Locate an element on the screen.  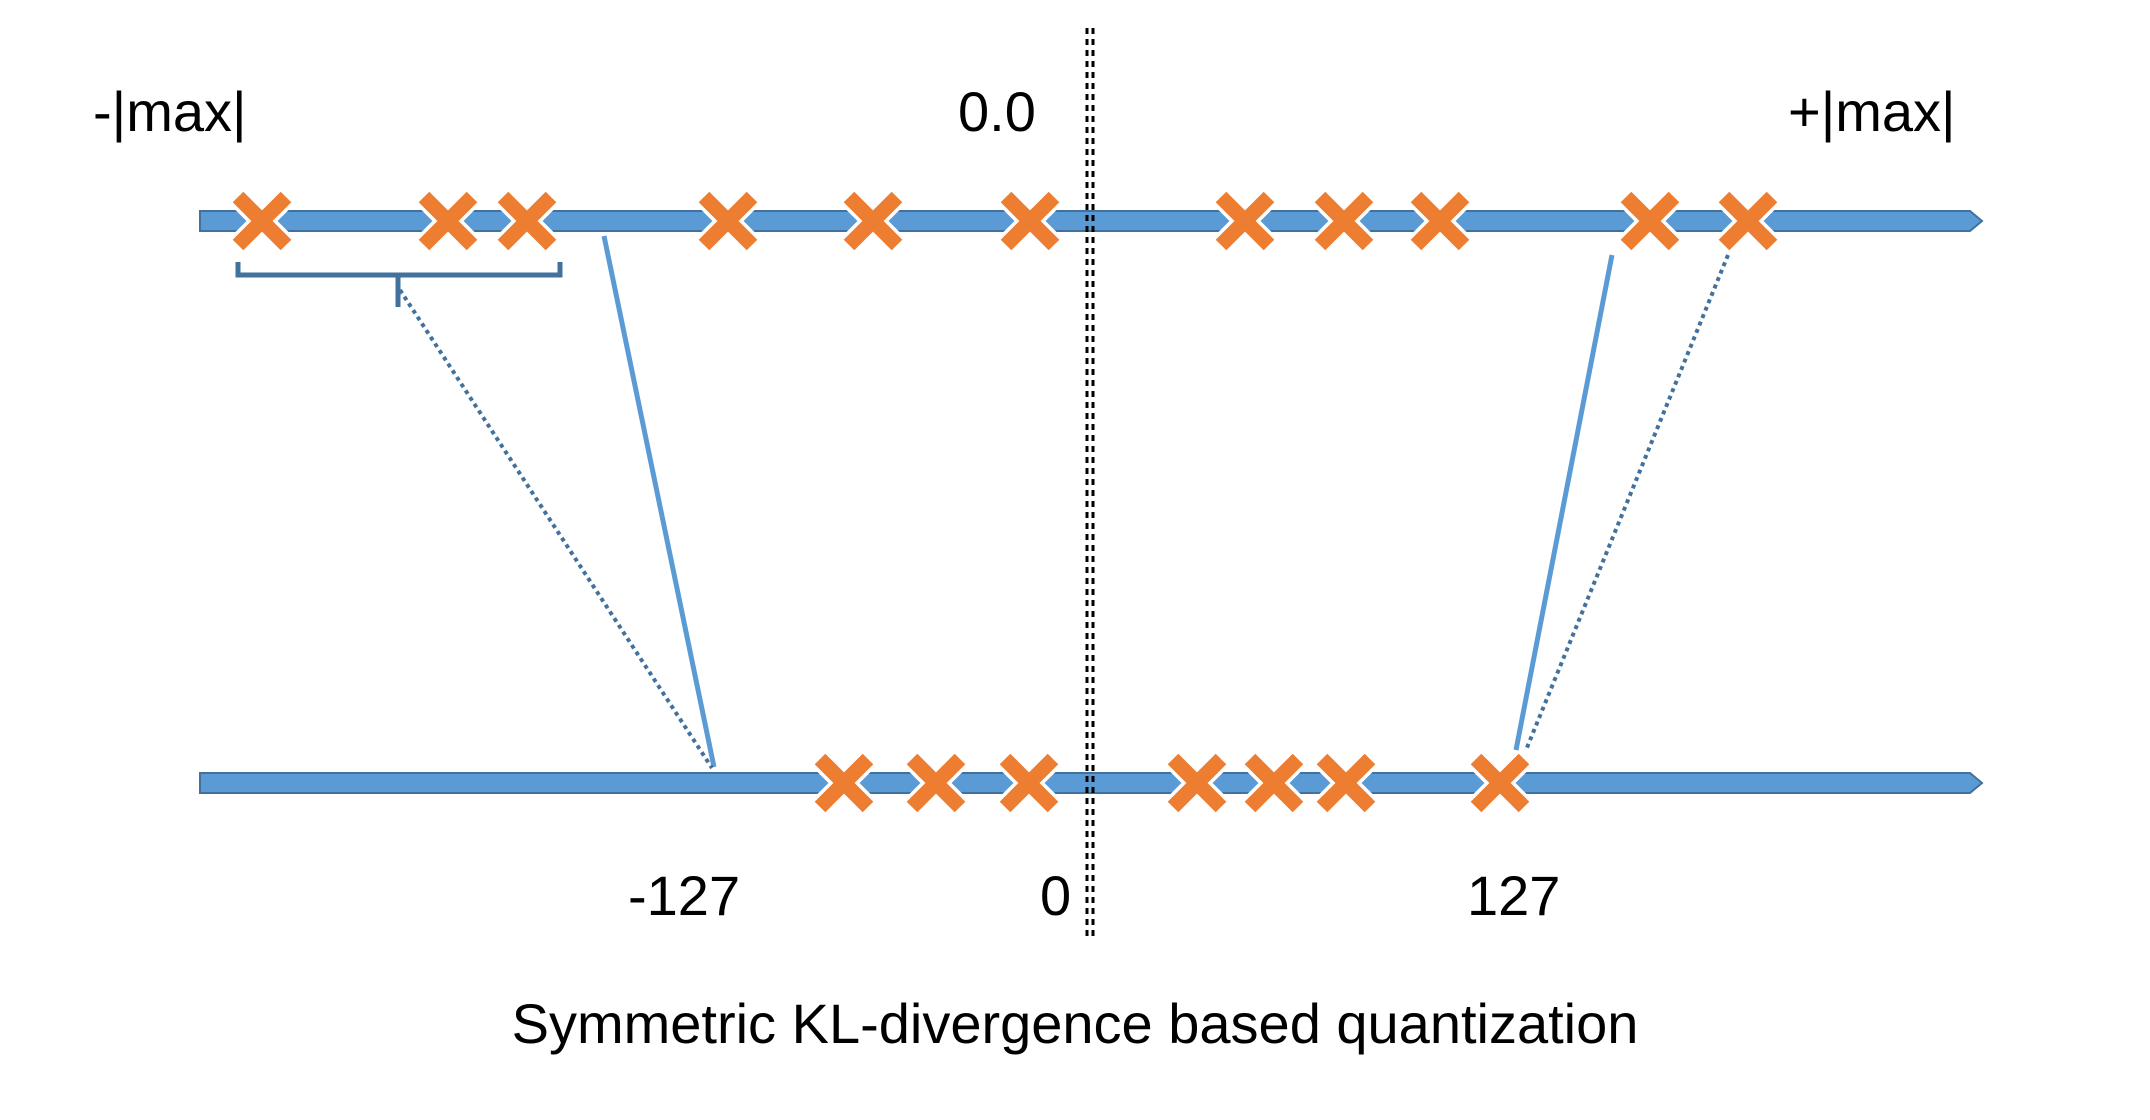
int8-range-axis is located at coordinates (1091, 783).